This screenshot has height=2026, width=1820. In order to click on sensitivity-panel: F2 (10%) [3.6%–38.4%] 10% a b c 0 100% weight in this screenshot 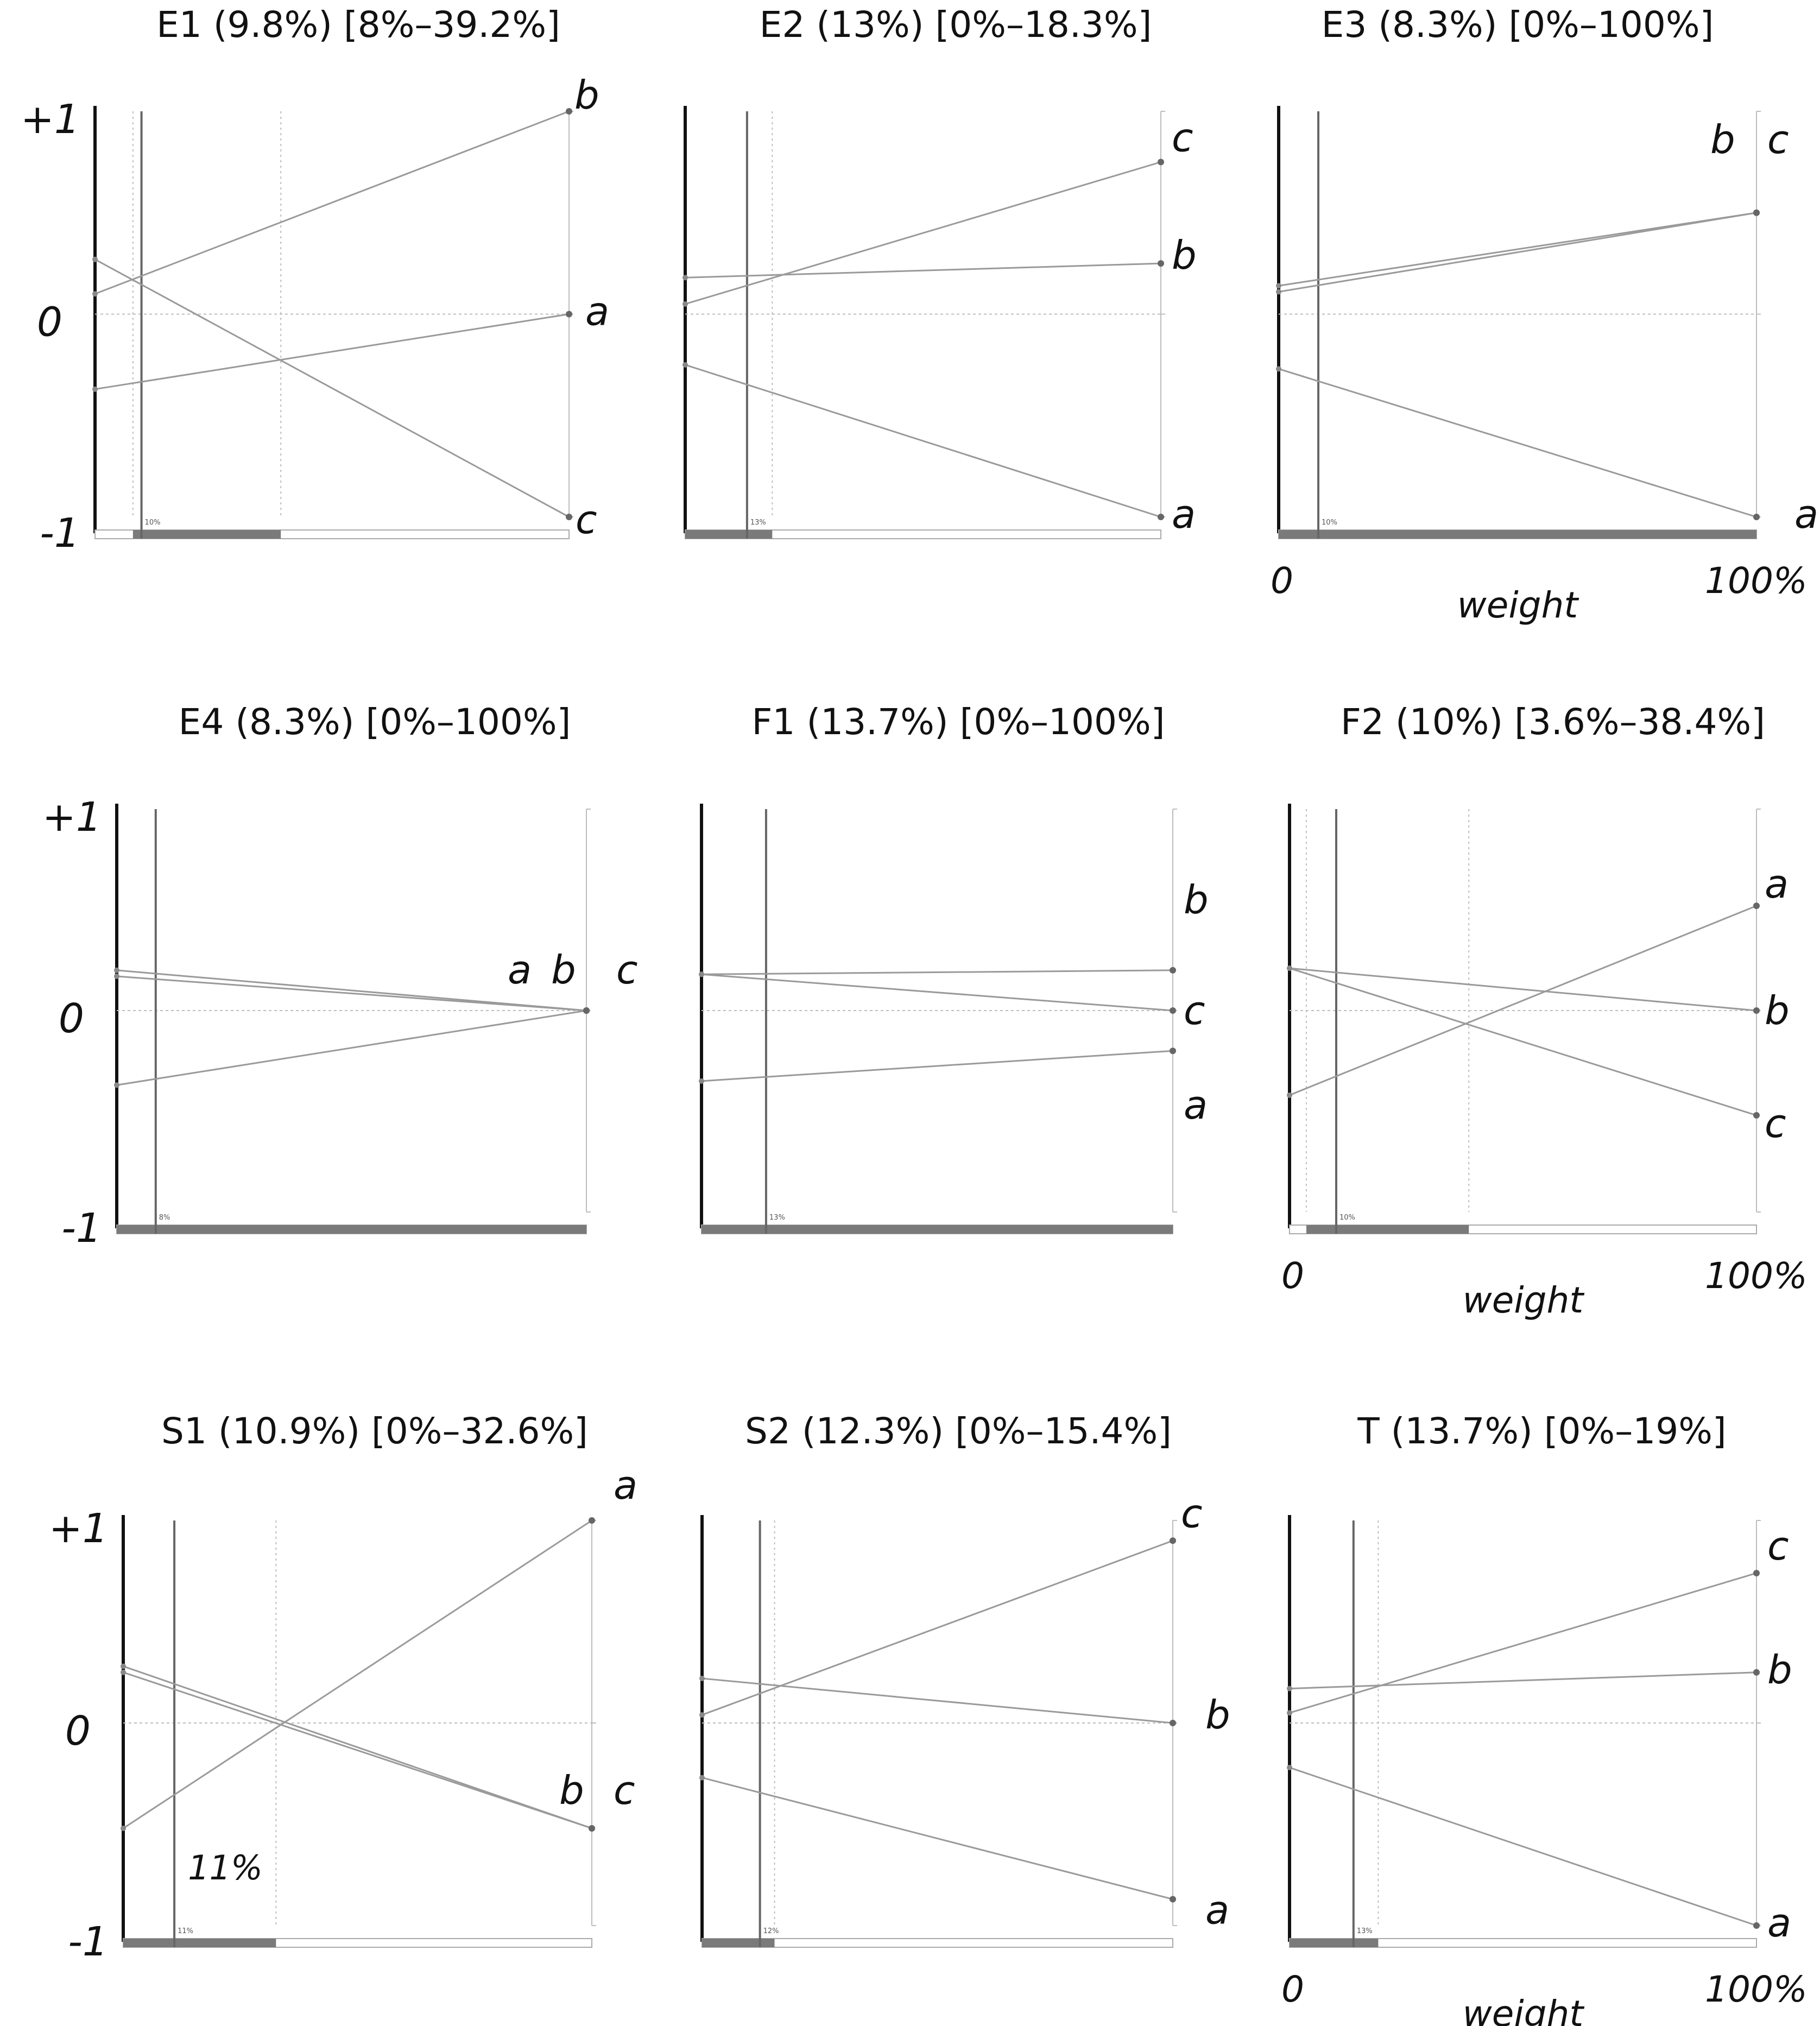, I will do `click(1544, 1011)`.